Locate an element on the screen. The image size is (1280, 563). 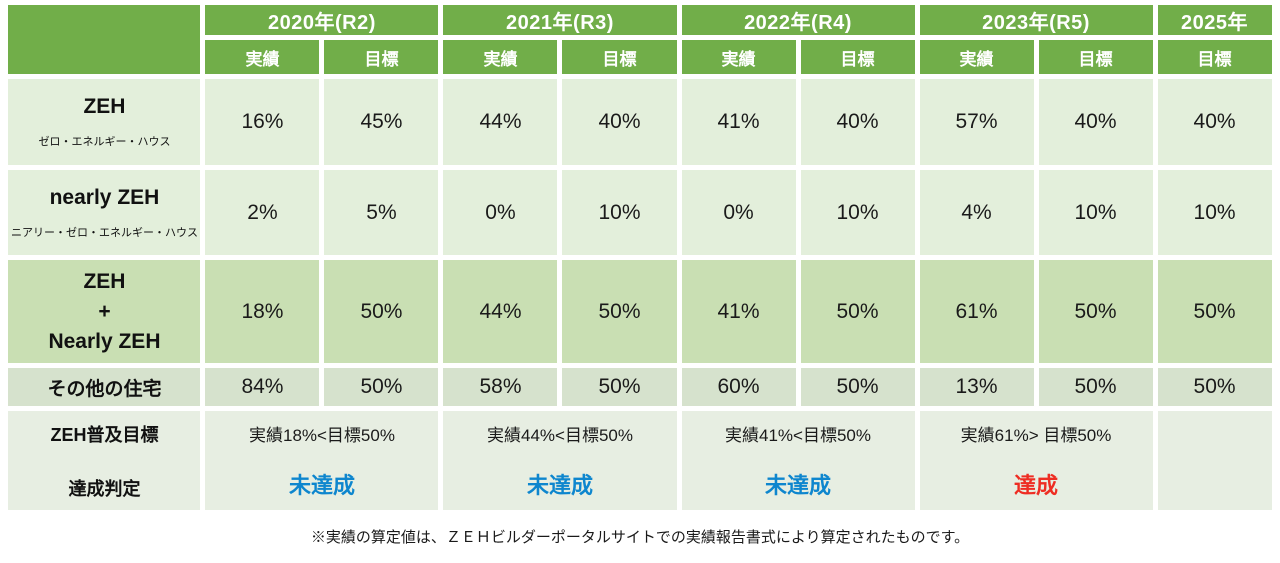
col-header-target-2021: 目標 is located at coordinates (619, 57).